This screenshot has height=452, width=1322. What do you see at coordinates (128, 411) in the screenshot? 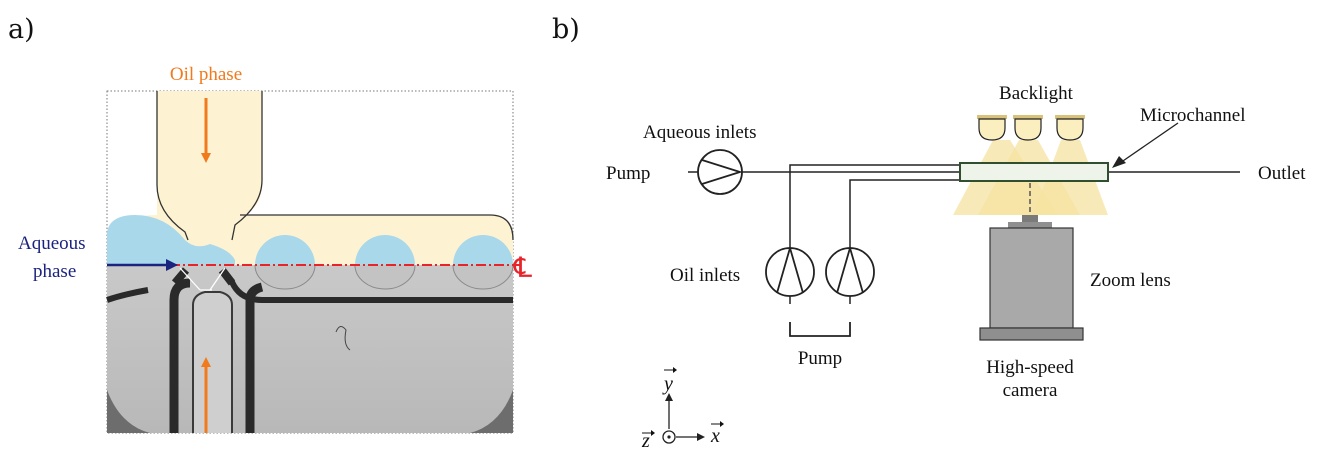
I see `vignette-left` at bounding box center [128, 411].